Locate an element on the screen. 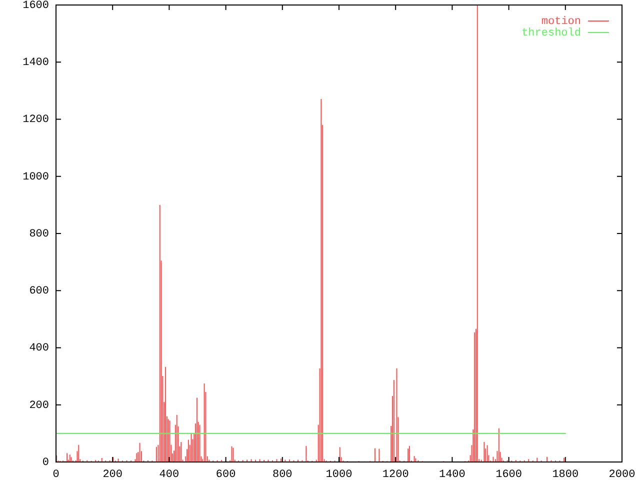 This screenshot has height=480, width=640. y-tick-label: 400 is located at coordinates (39, 348).